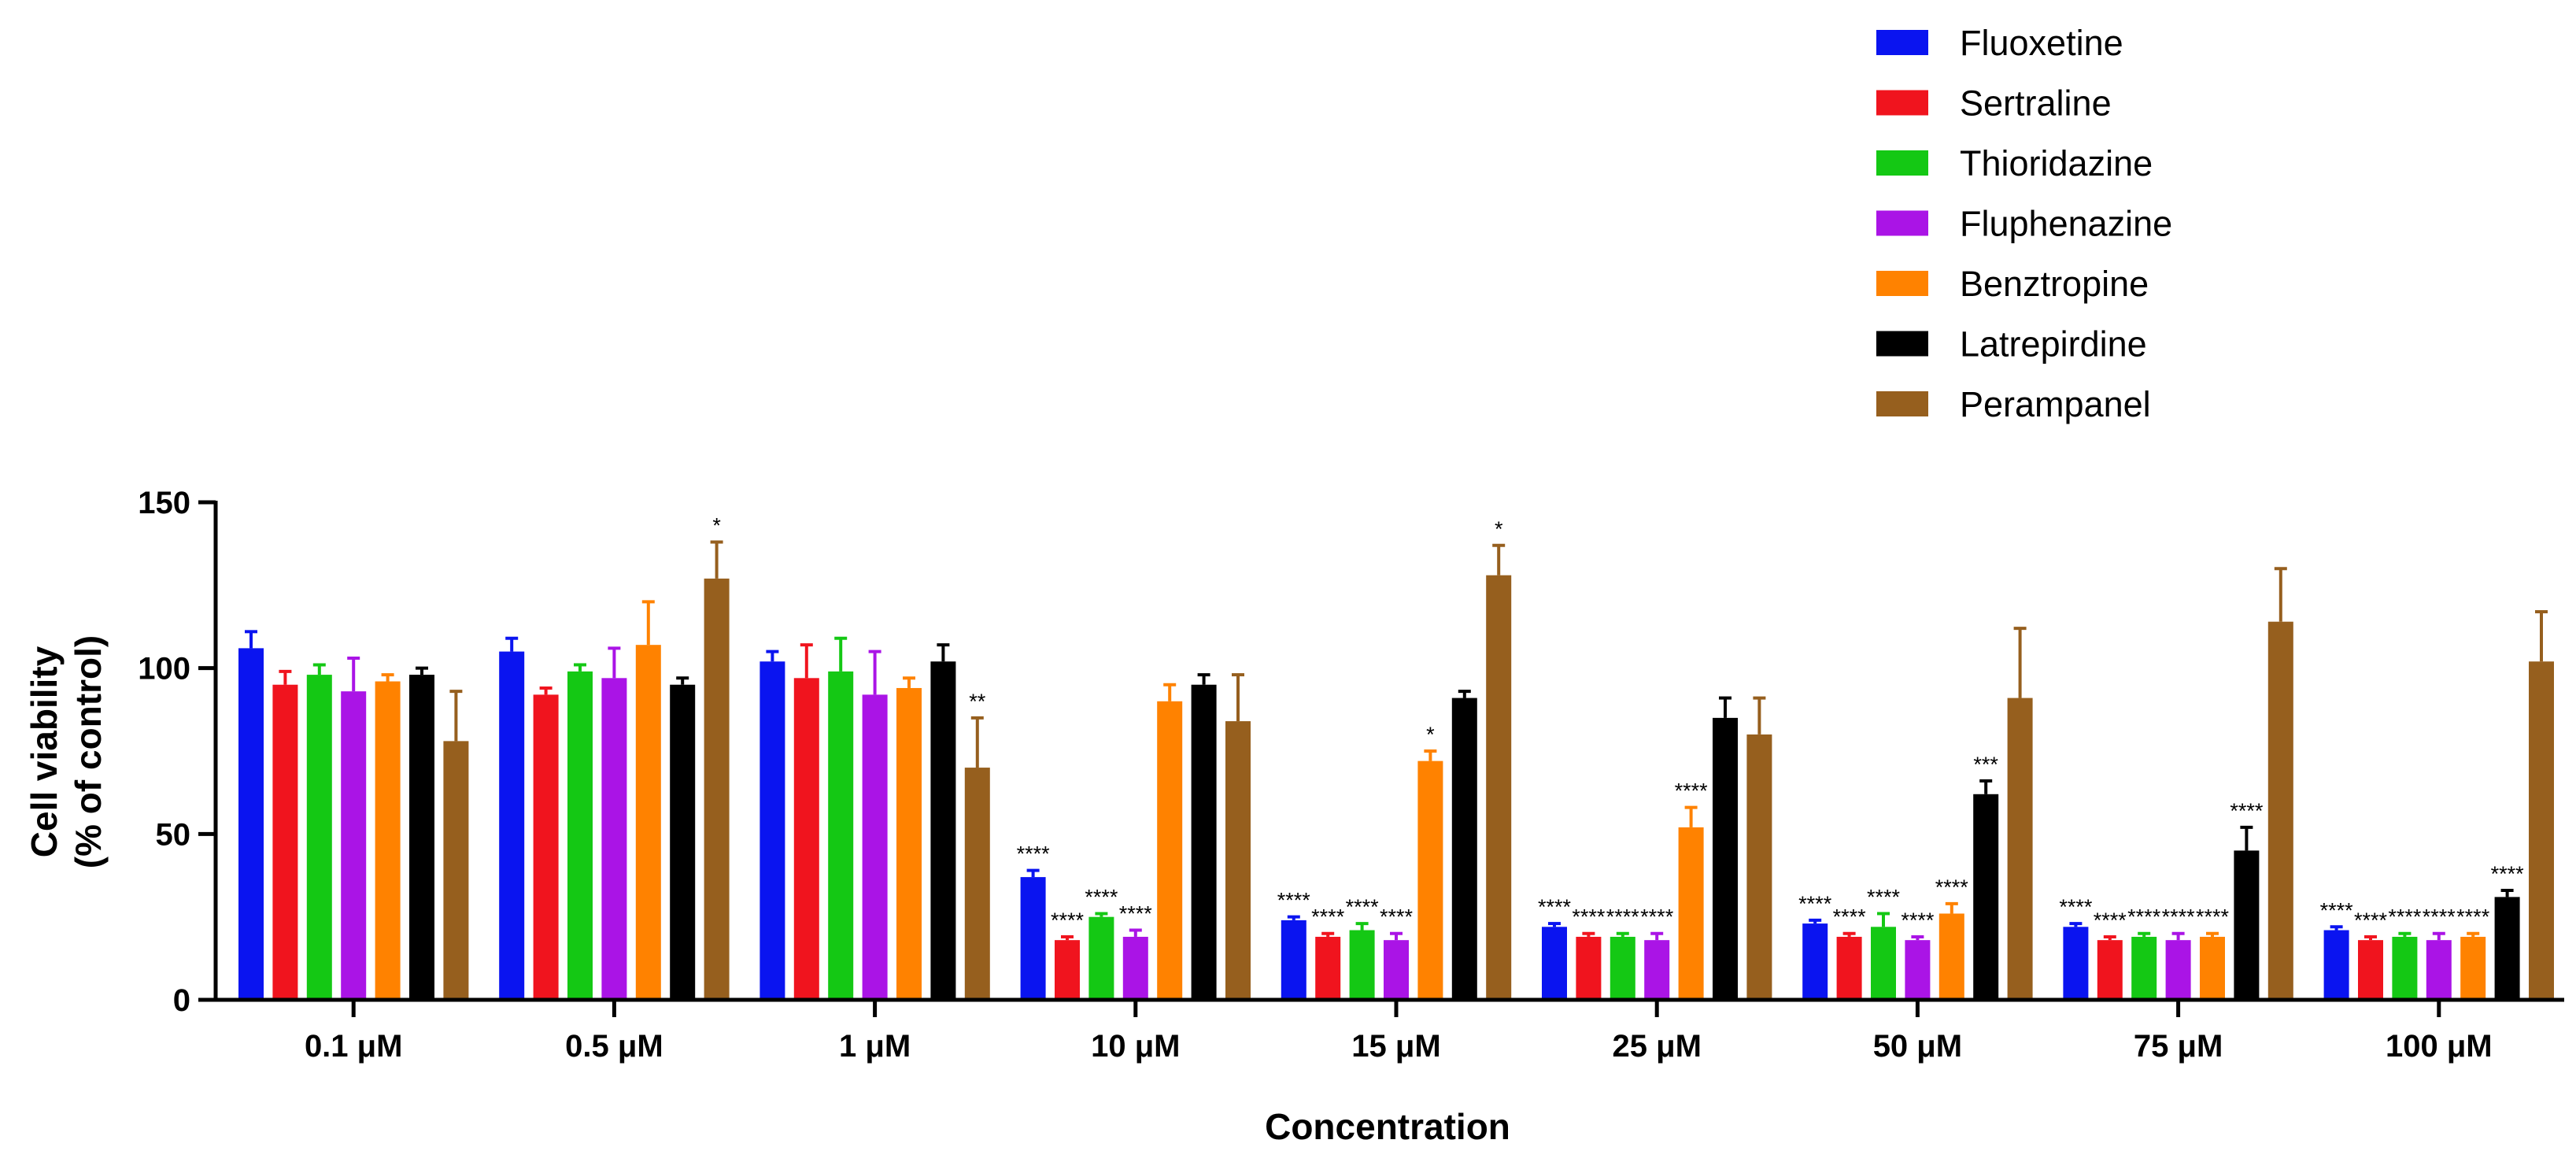  Describe the element at coordinates (977, 701) in the screenshot. I see `significance-label: **` at that location.